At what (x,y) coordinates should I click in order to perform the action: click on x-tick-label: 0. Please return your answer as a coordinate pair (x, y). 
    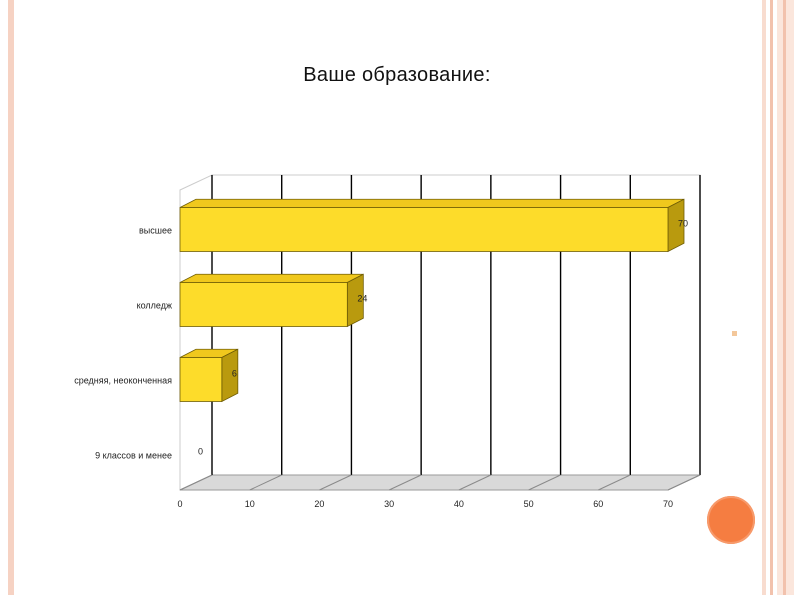
    Looking at the image, I should click on (179, 504).